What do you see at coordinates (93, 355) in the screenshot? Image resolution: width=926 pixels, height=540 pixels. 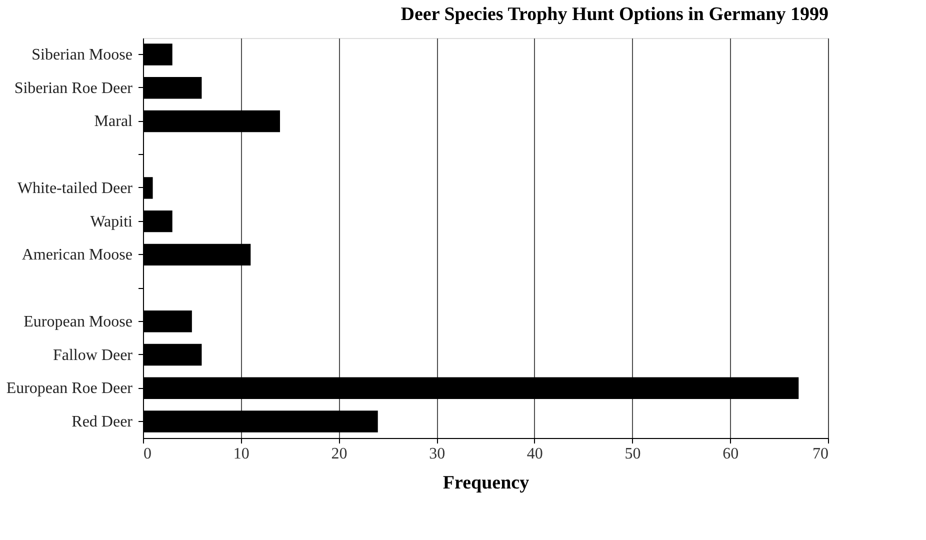 I see `y-tick-label: Fallow Deer` at bounding box center [93, 355].